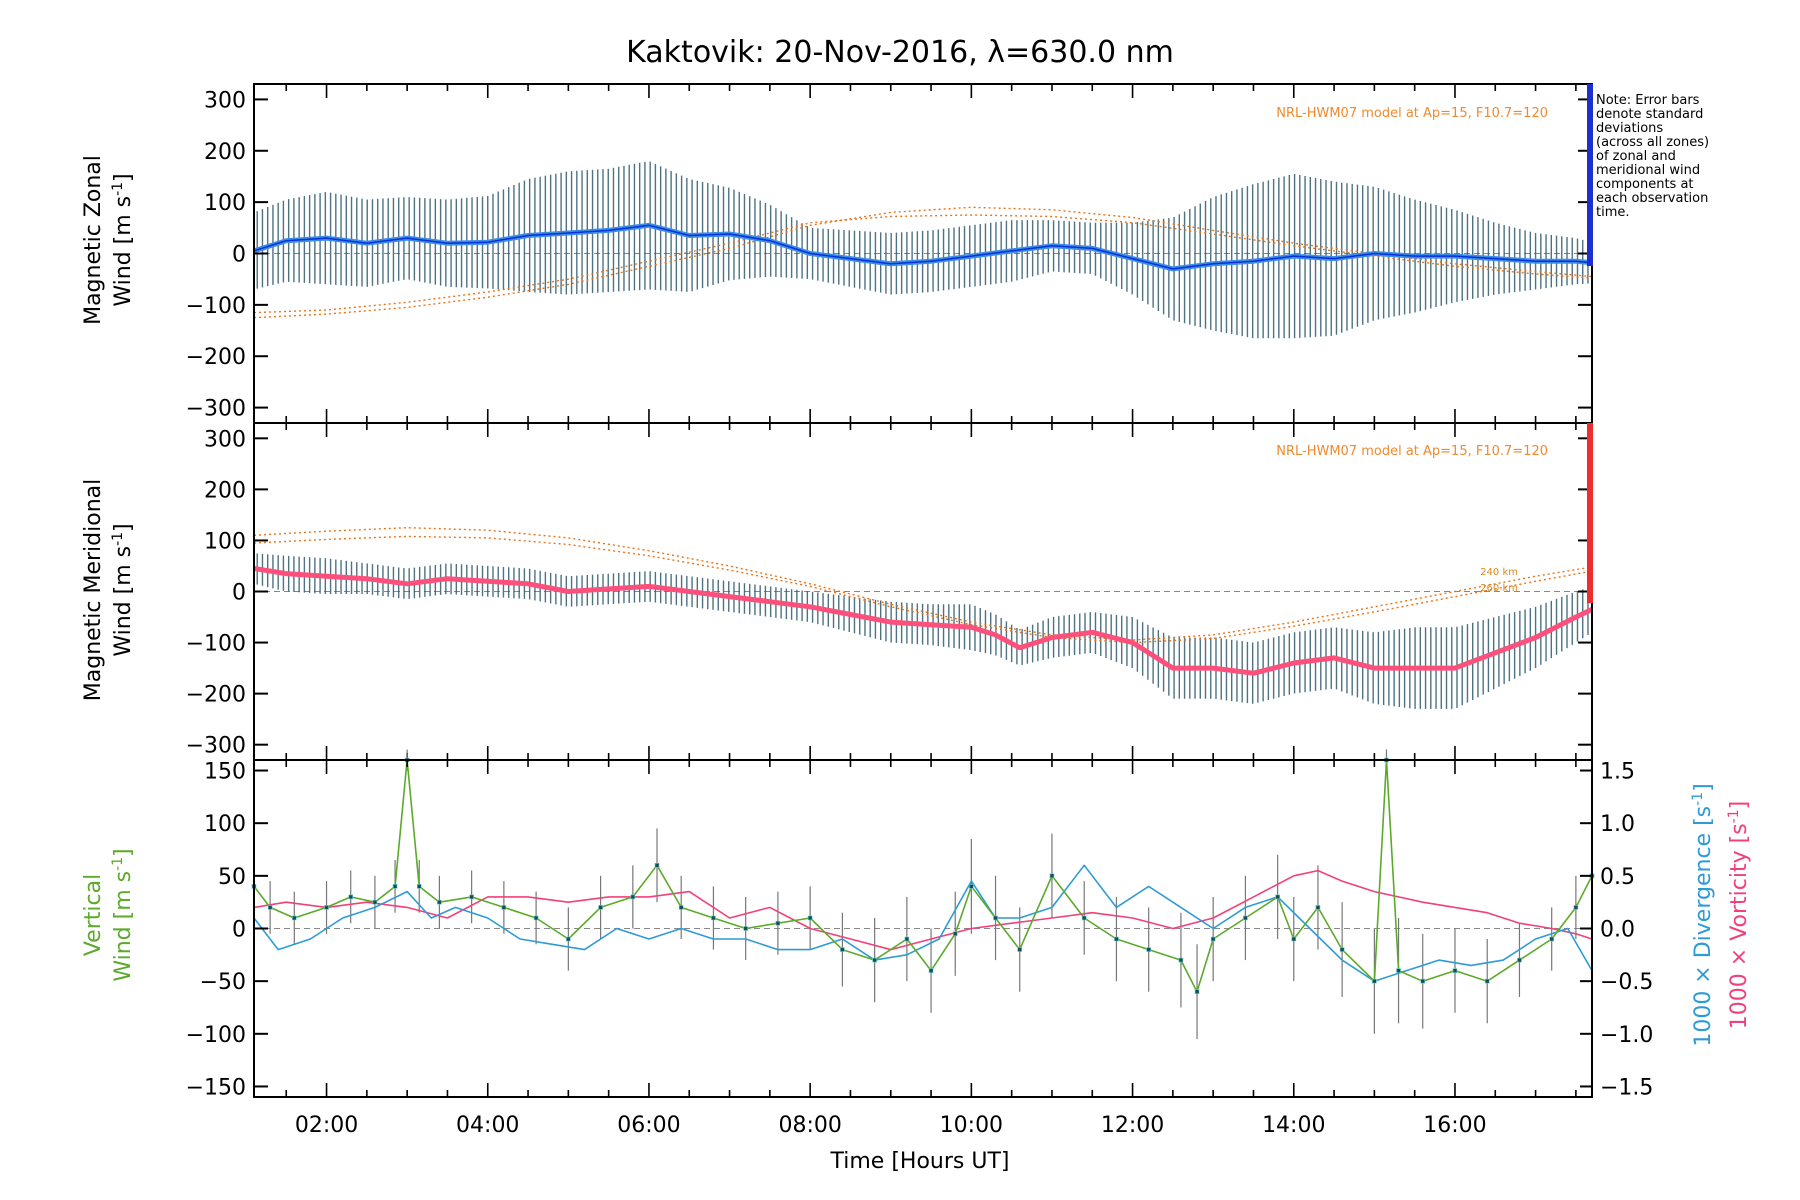 This screenshot has width=1800, height=1200. I want to click on x-tick-label: 16:00, so click(1454, 1125).